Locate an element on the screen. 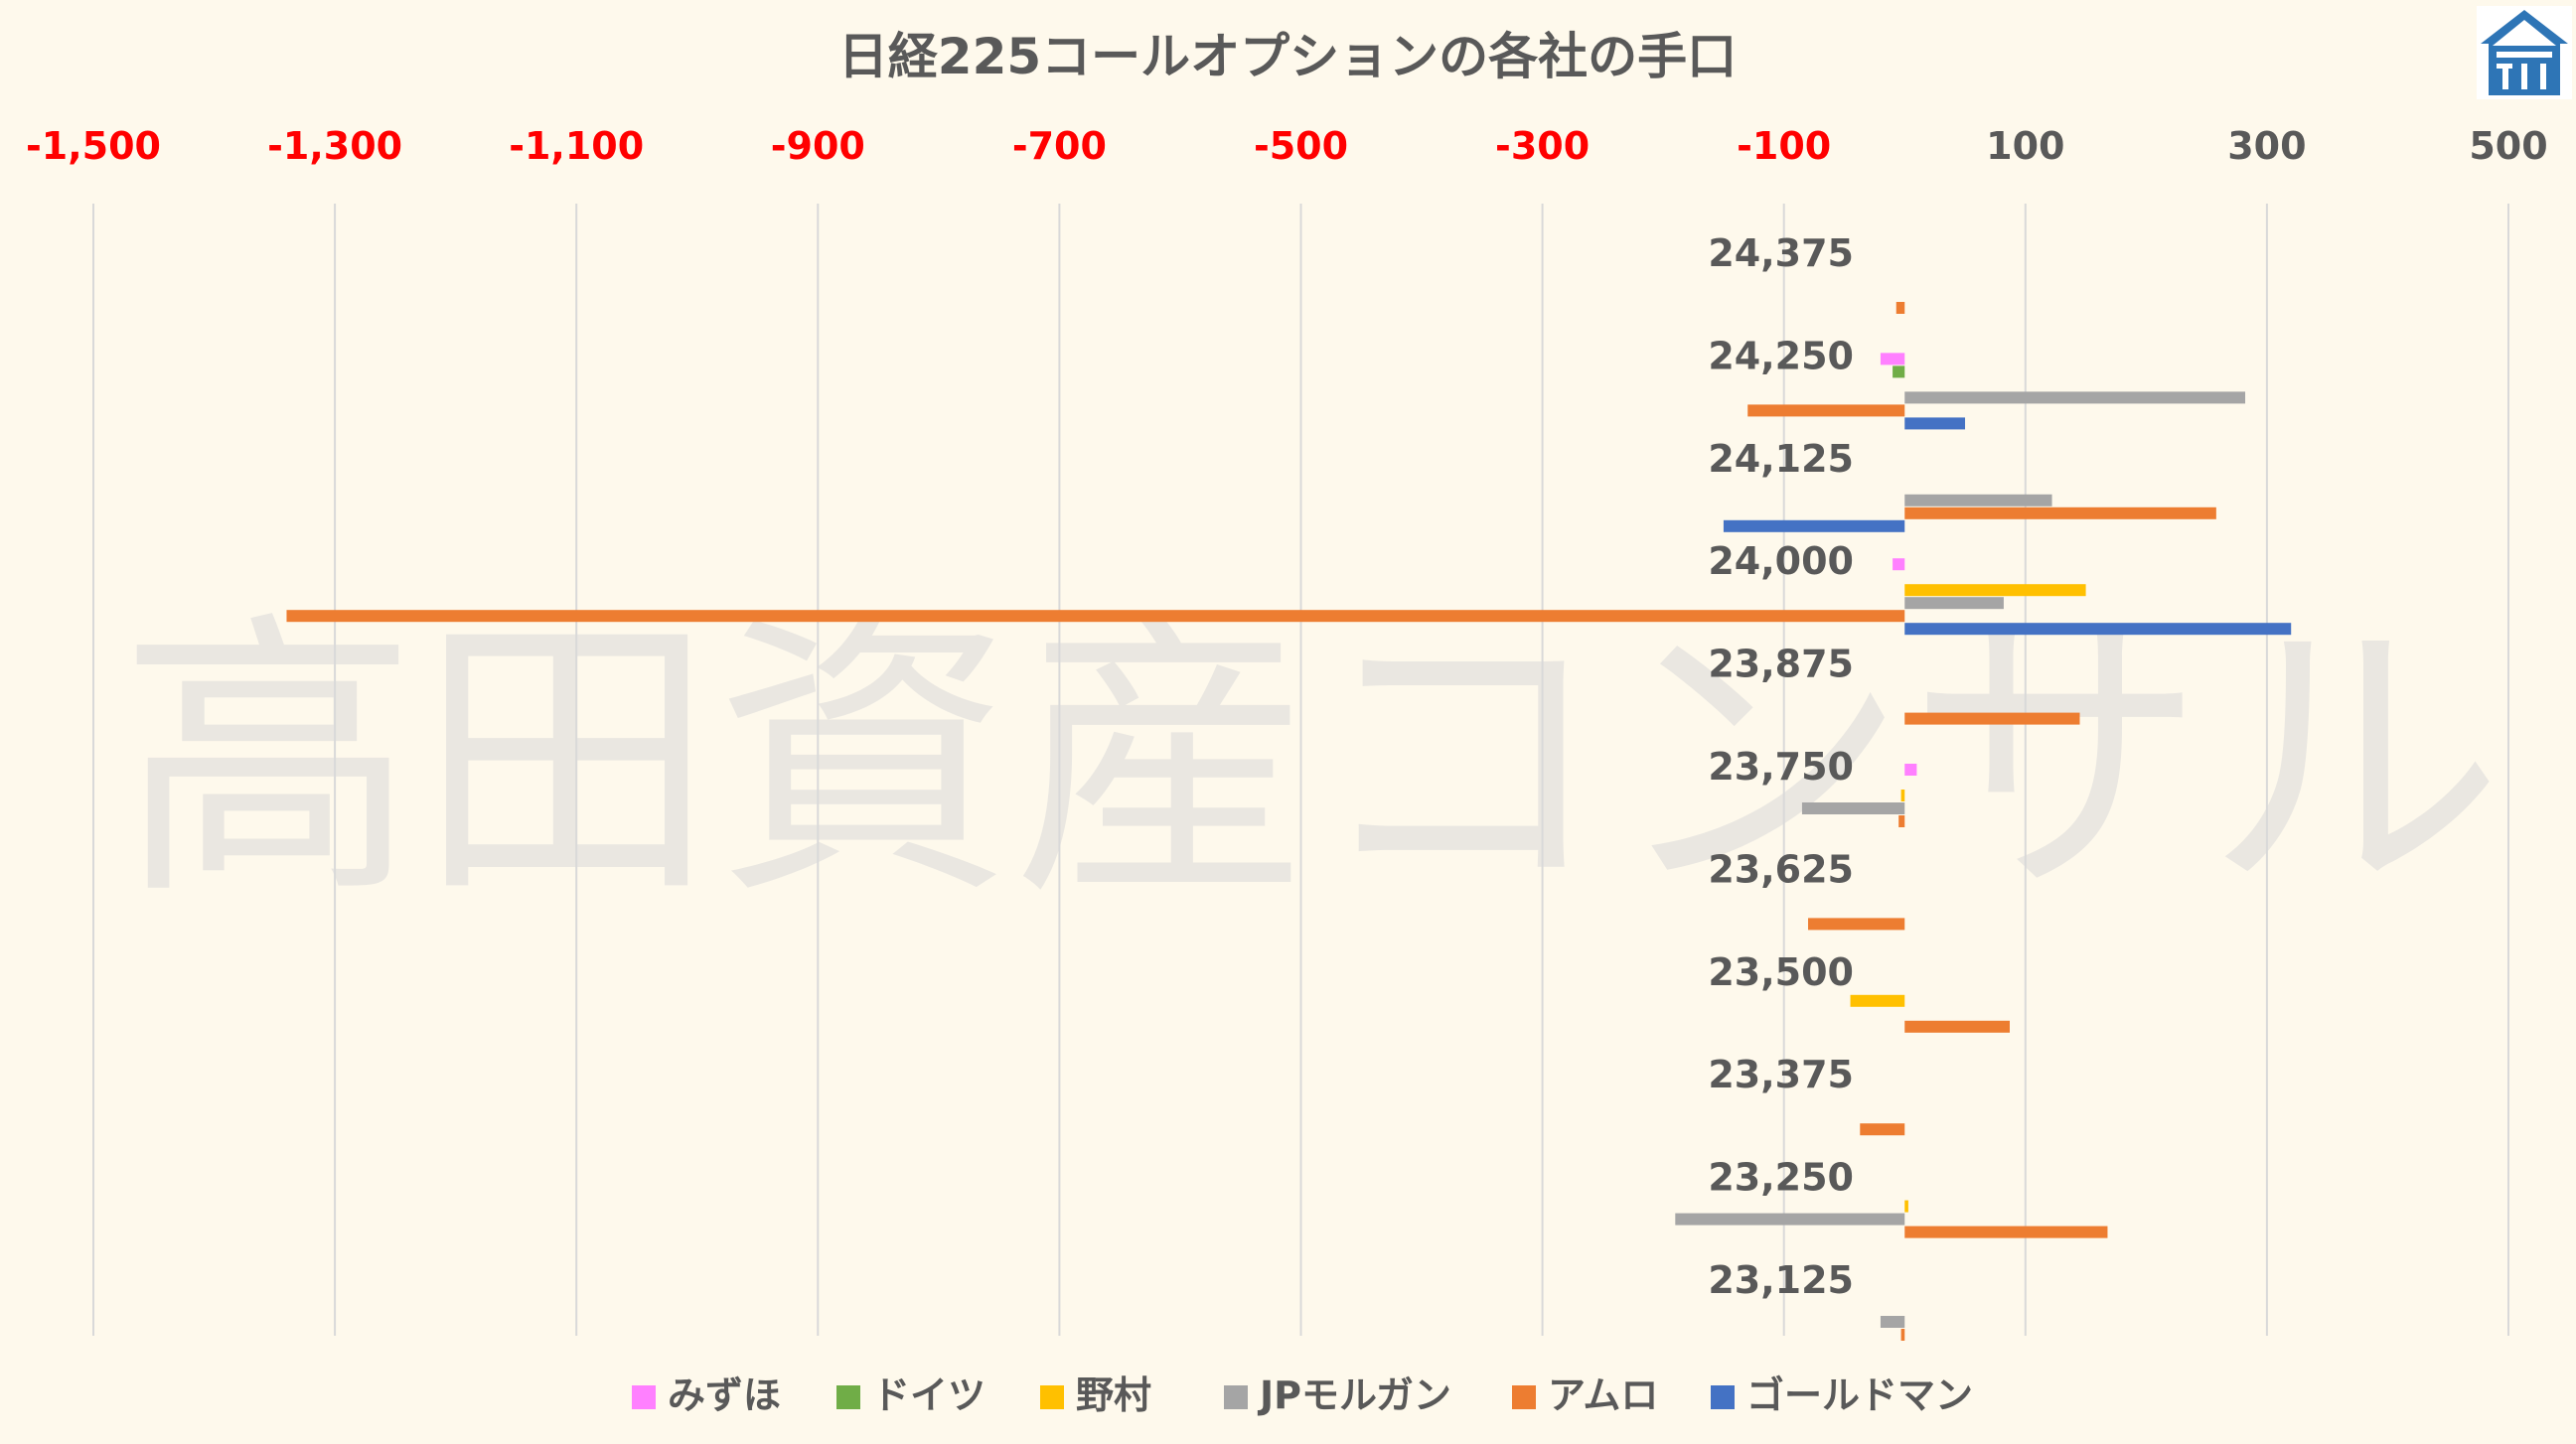  x-tick-label: -1,100 is located at coordinates (576, 146).